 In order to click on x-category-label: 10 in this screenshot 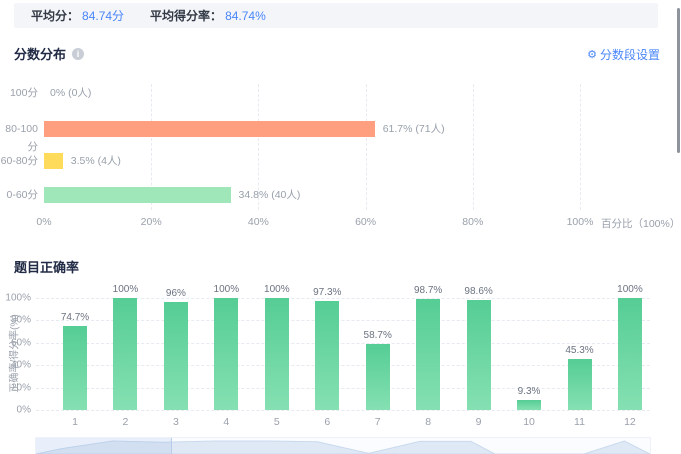, I will do `click(529, 422)`.